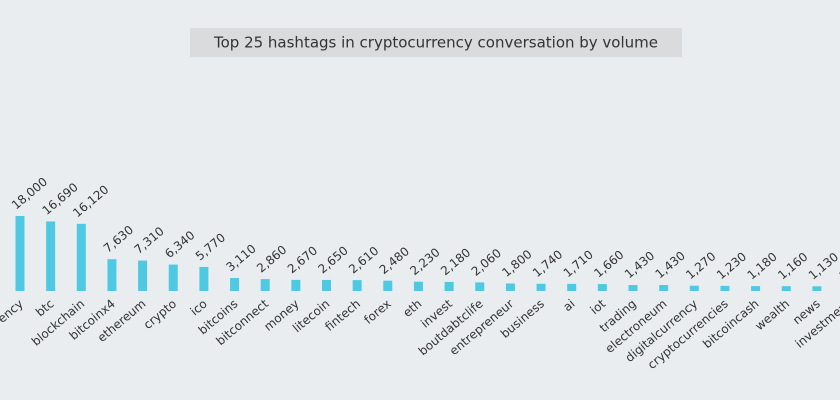 The height and width of the screenshot is (400, 840). I want to click on value-label: 1,270, so click(700, 265).